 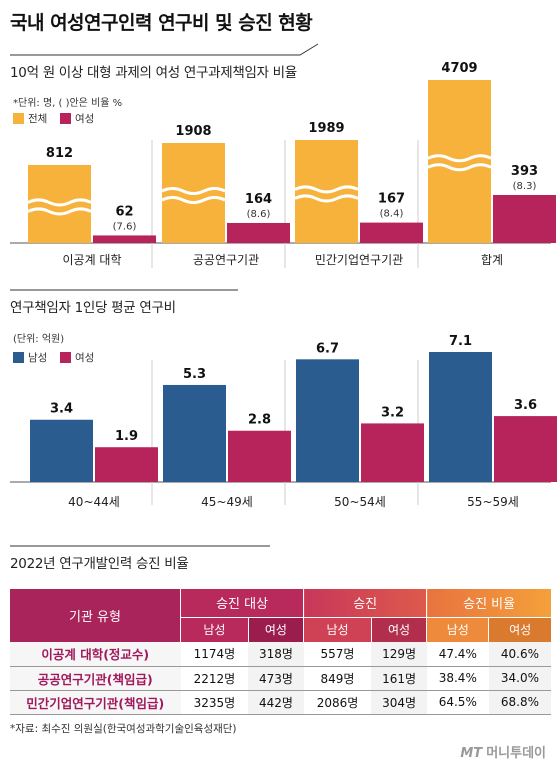 I want to click on chart1-legend-total: 전체, so click(x=30, y=118).